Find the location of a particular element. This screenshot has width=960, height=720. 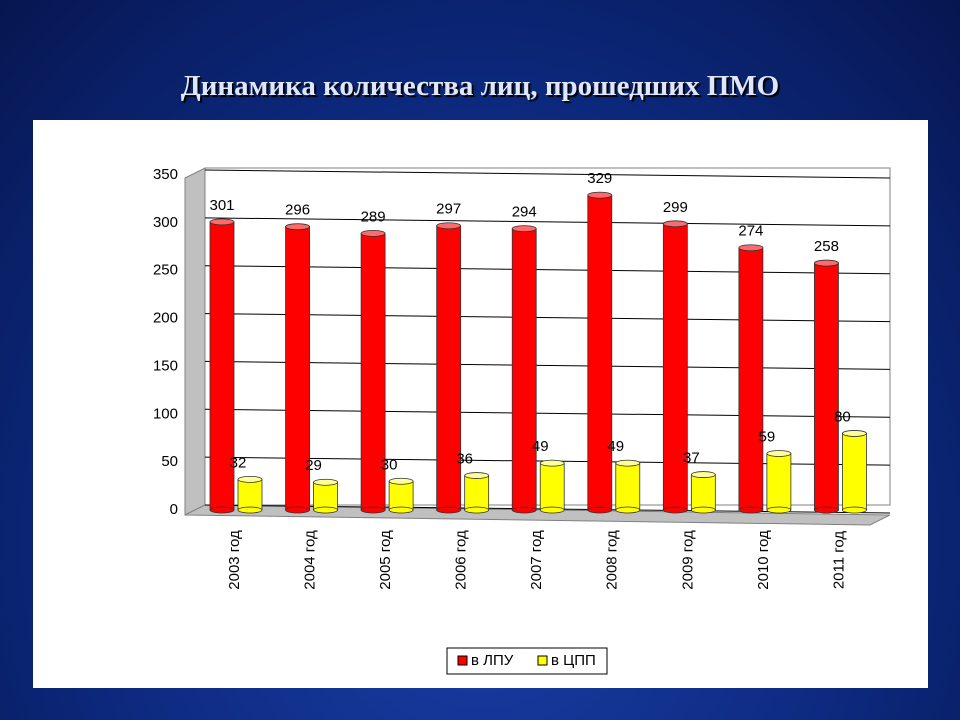

x-tick-label: 2009 год is located at coordinates (687, 560).